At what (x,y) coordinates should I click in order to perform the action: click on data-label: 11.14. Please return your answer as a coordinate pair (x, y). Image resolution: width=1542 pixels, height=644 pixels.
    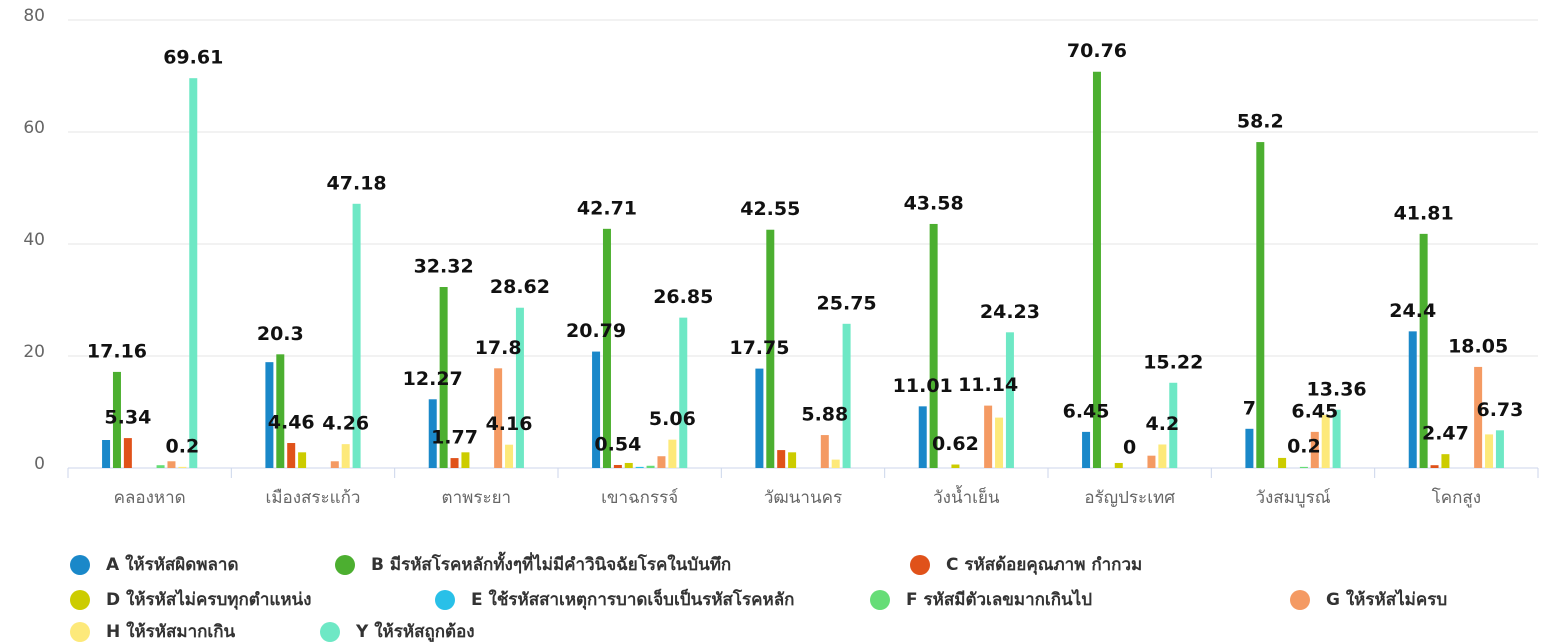
    Looking at the image, I should click on (988, 385).